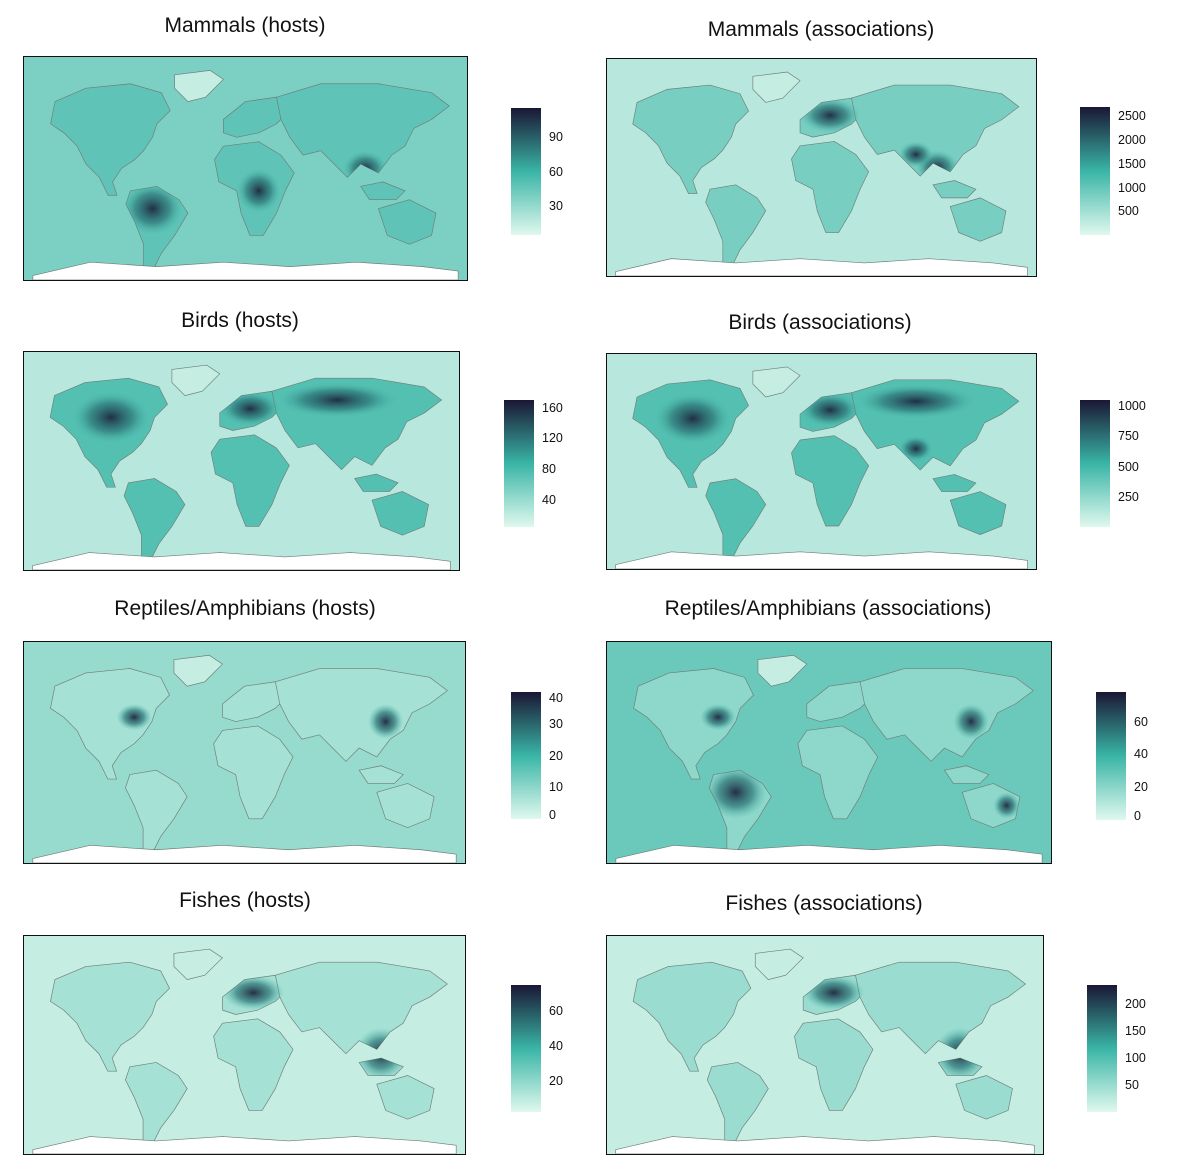  I want to click on panel-title: Mammals (hosts), so click(245, 25).